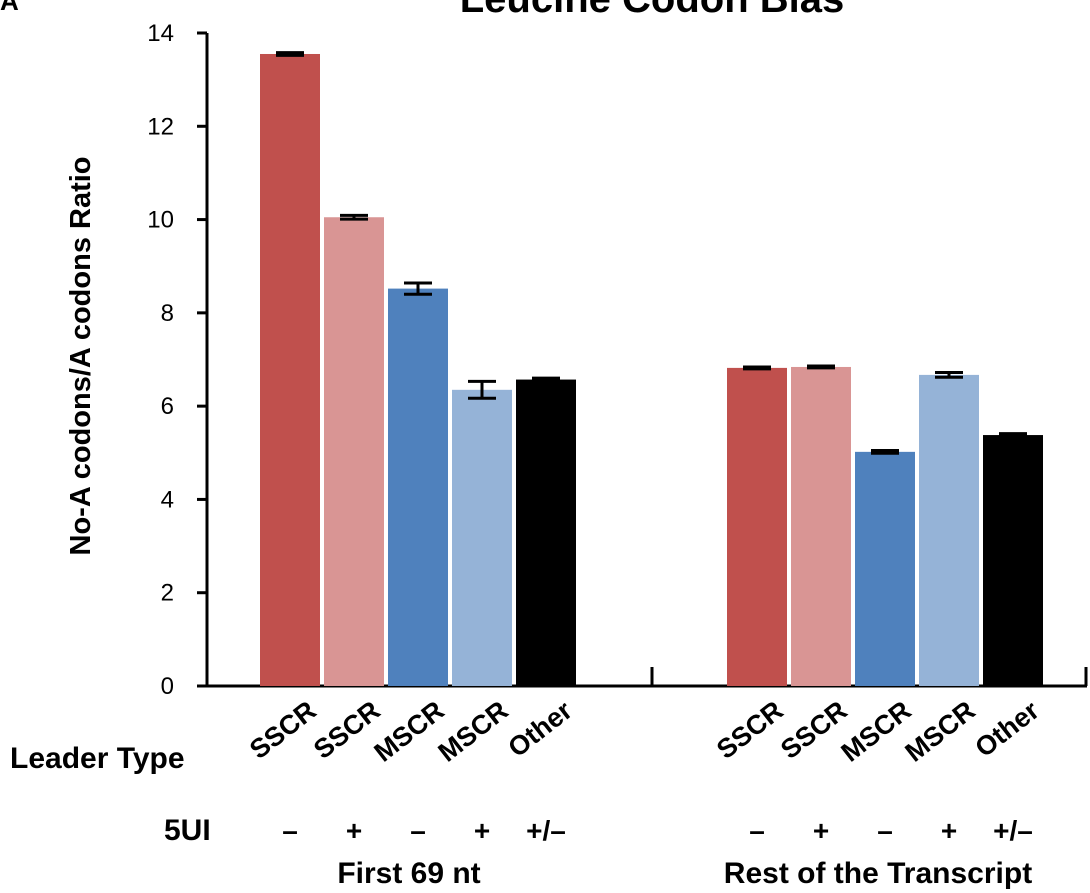  I want to click on y-tick-label: 6, so click(167, 406).